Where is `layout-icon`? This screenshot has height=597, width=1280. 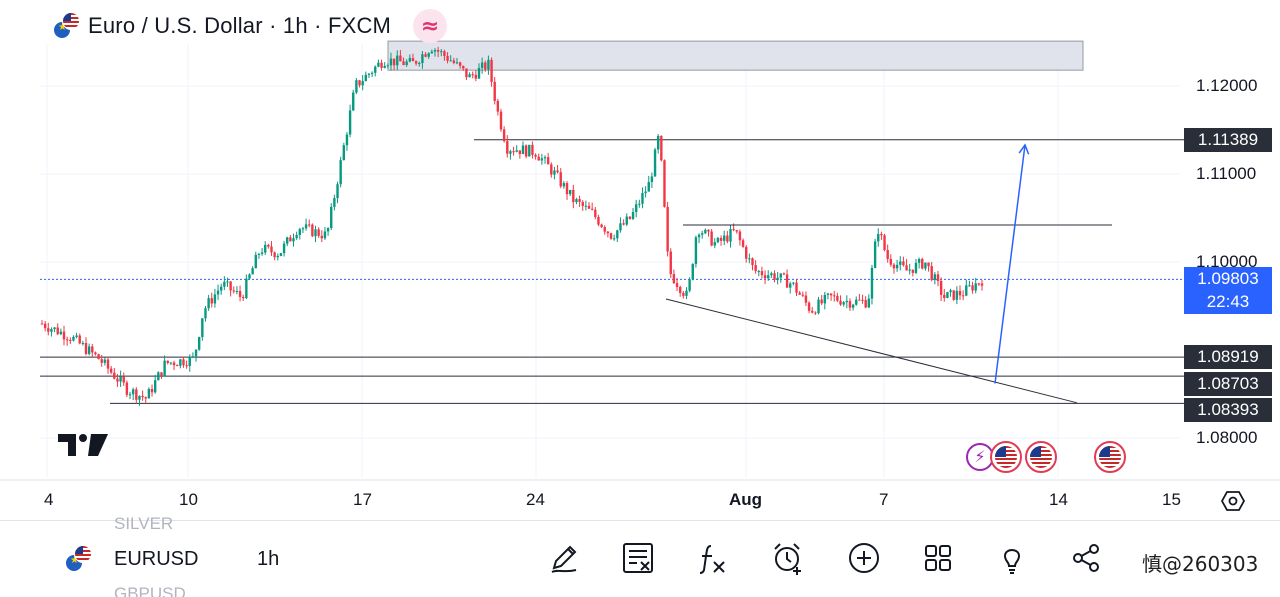
layout-icon is located at coordinates (938, 558).